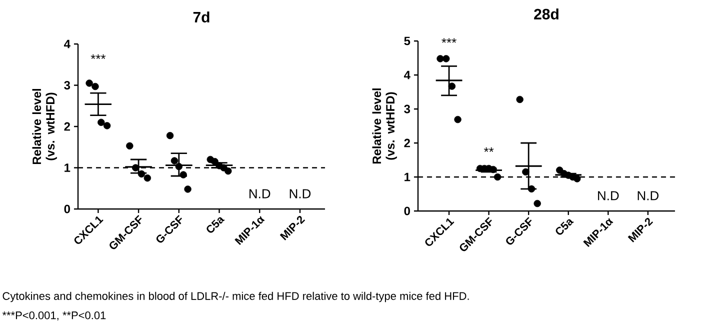  Describe the element at coordinates (54, 316) in the screenshot. I see `text: ***P<0.001, **P<0.01` at that location.